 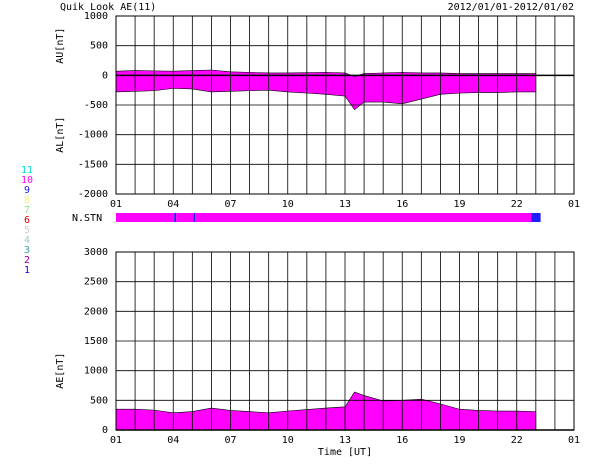 What do you see at coordinates (27, 220) in the screenshot?
I see `legend-entry: 6` at bounding box center [27, 220].